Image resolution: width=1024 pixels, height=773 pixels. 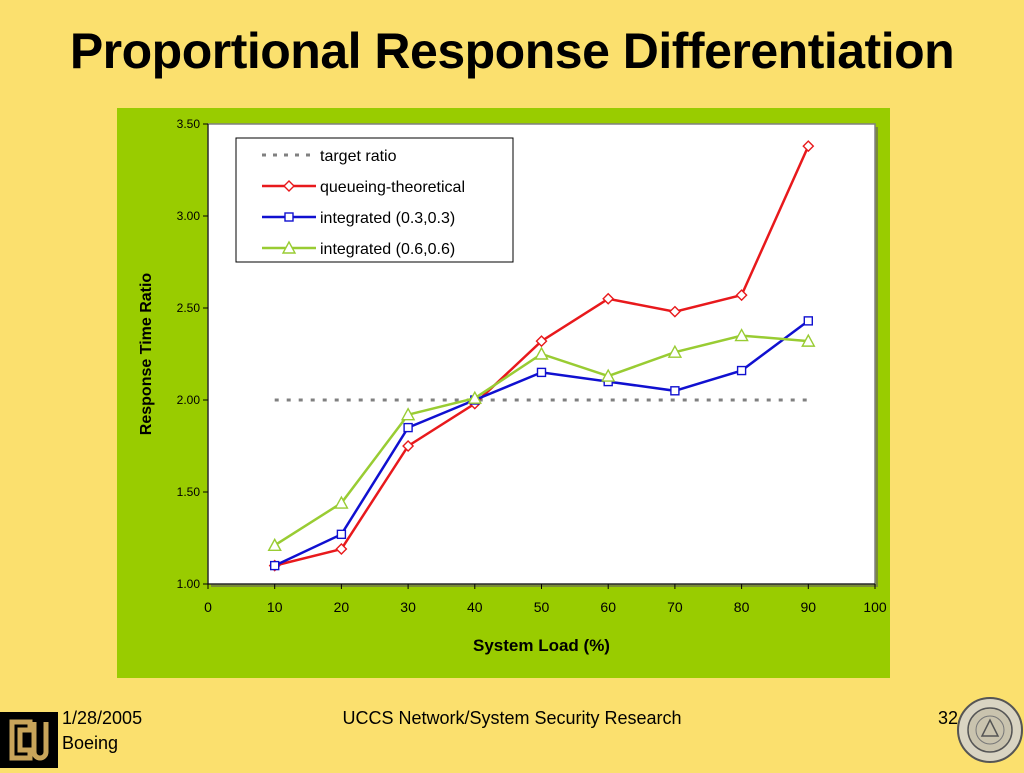 I want to click on legend-label: queueing-theoretical, so click(x=392, y=187).